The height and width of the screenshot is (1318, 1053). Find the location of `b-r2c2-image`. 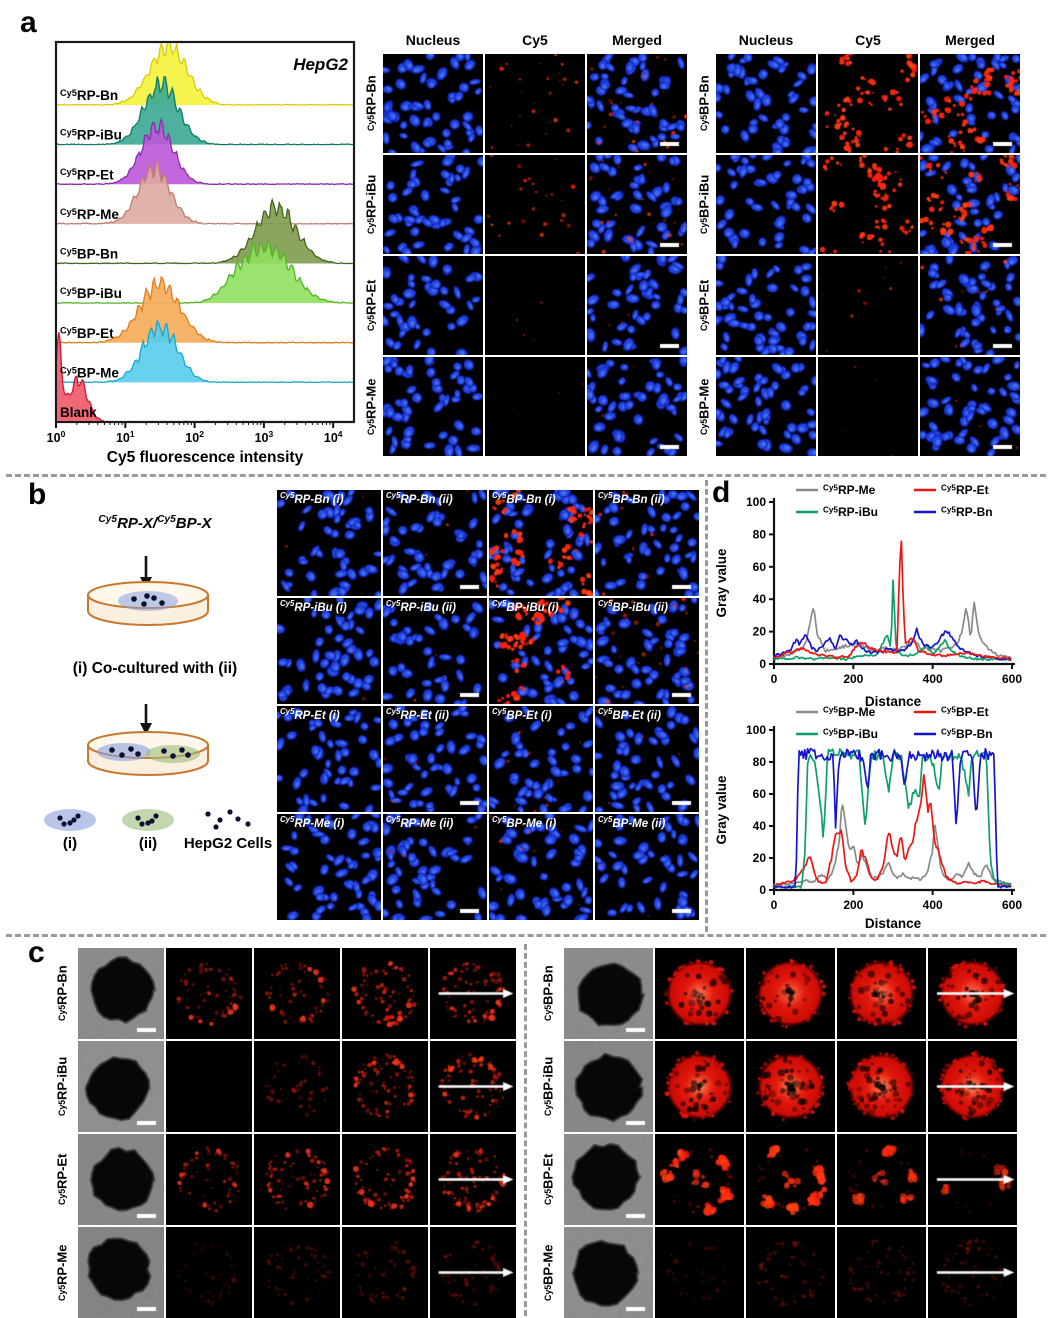

b-r2c2-image is located at coordinates (541, 759).